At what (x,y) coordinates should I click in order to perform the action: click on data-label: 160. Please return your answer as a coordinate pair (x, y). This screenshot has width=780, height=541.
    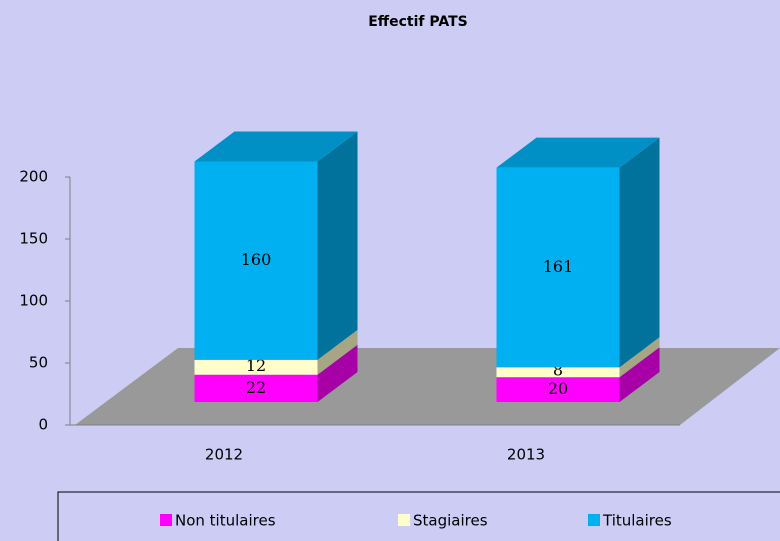
    Looking at the image, I should click on (256, 259).